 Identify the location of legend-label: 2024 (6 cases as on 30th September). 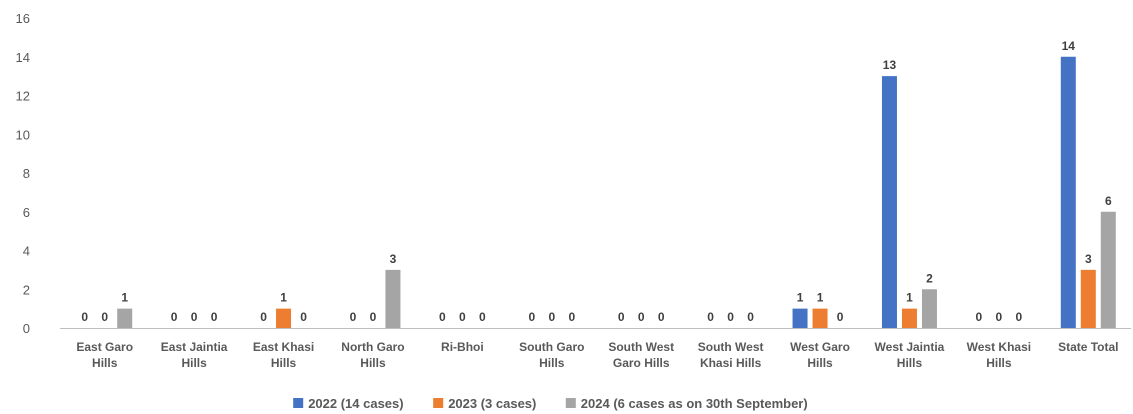
(694, 403).